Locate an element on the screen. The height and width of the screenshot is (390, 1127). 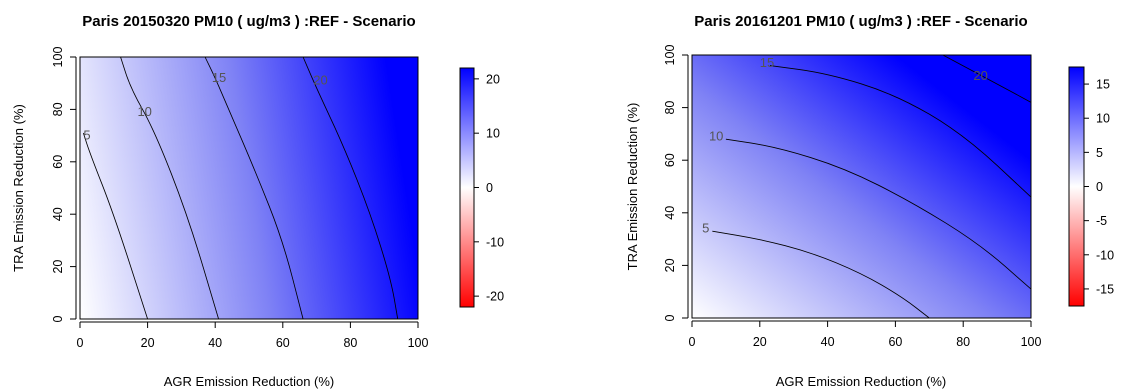
colorbar-tick-label: -15 is located at coordinates (1105, 289).